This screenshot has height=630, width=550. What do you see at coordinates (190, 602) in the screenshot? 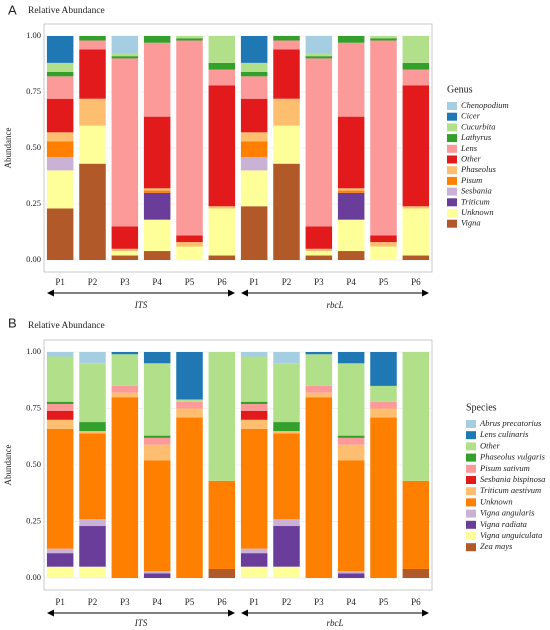
I see `x-tick-label: P5` at bounding box center [190, 602].